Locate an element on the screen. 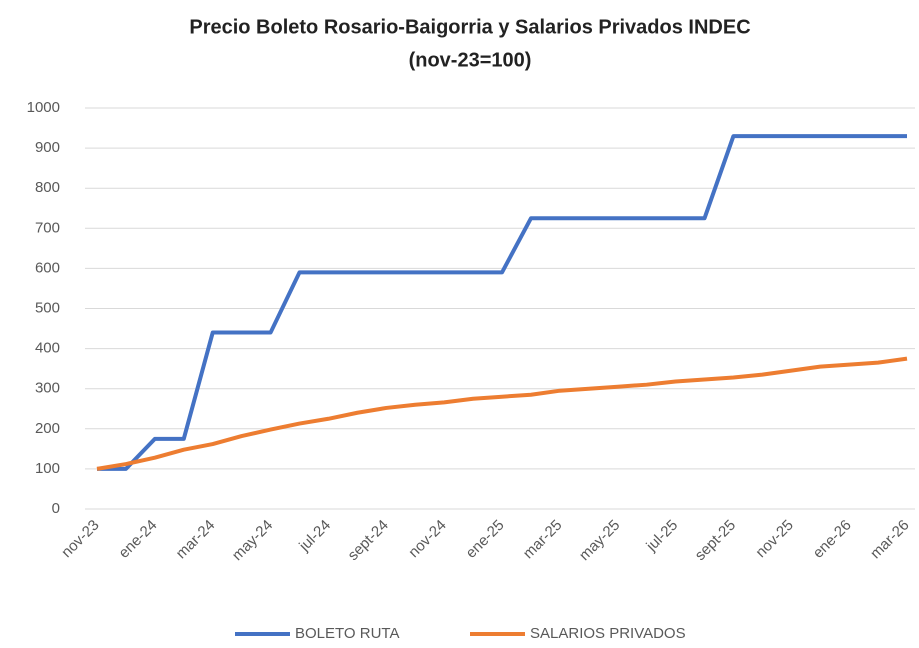  x-tick-label: sept-24 is located at coordinates (368, 540).